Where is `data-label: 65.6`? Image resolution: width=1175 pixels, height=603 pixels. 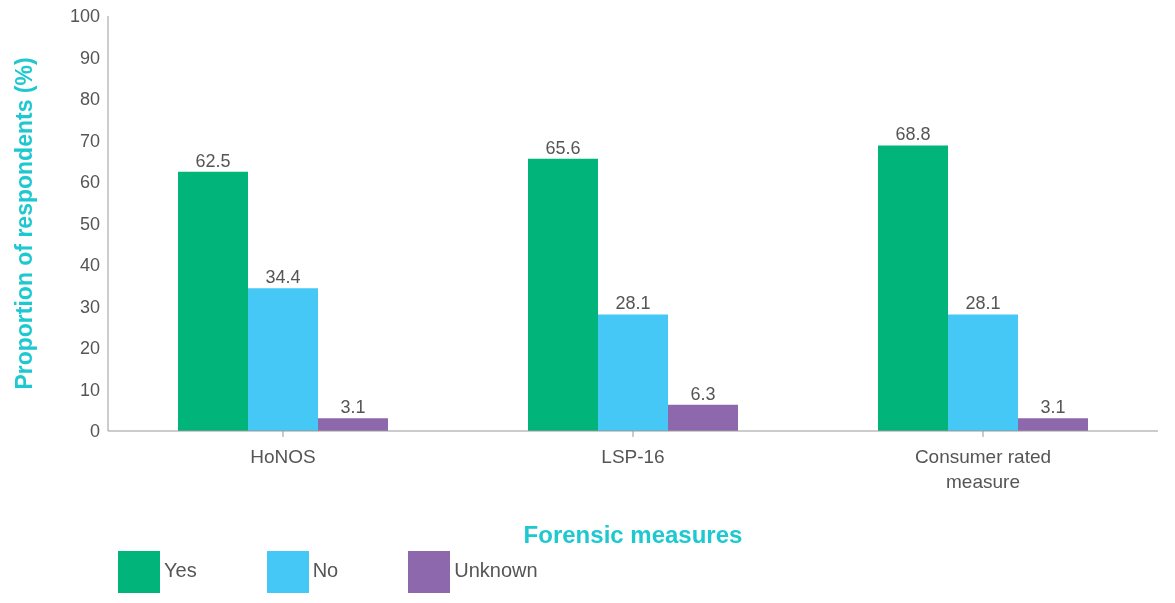 data-label: 65.6 is located at coordinates (563, 147).